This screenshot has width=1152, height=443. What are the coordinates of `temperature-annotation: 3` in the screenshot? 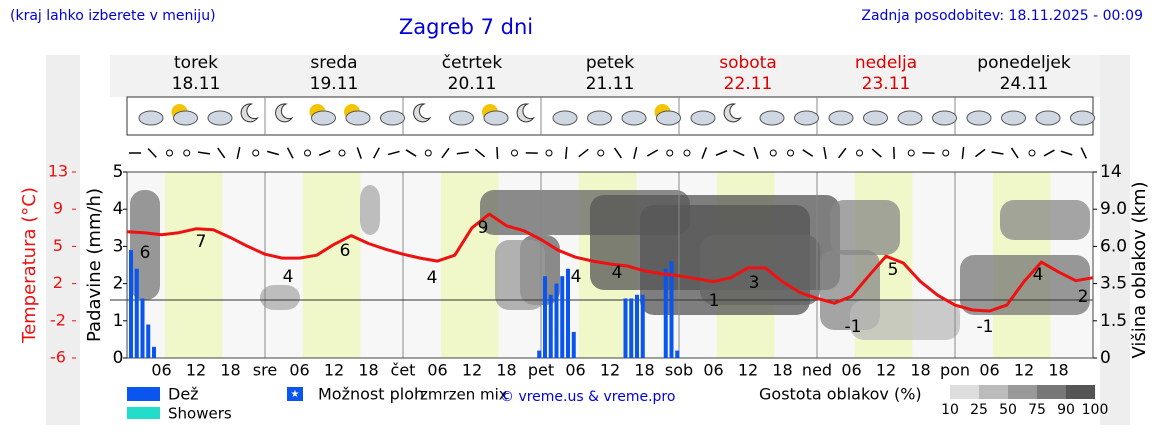 It's located at (754, 283).